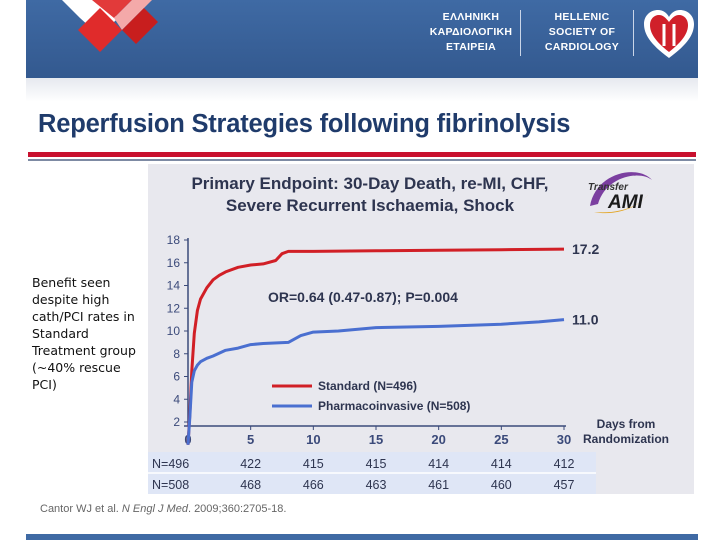 The image size is (720, 540). I want to click on side-note-line: (~40% rescue PCI), so click(76, 376).